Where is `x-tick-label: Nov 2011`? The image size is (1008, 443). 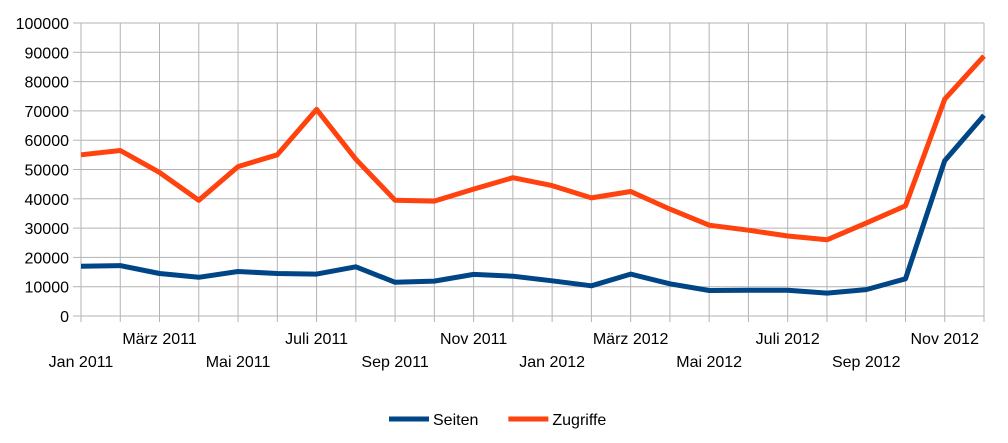
x-tick-label: Nov 2011 is located at coordinates (473, 339).